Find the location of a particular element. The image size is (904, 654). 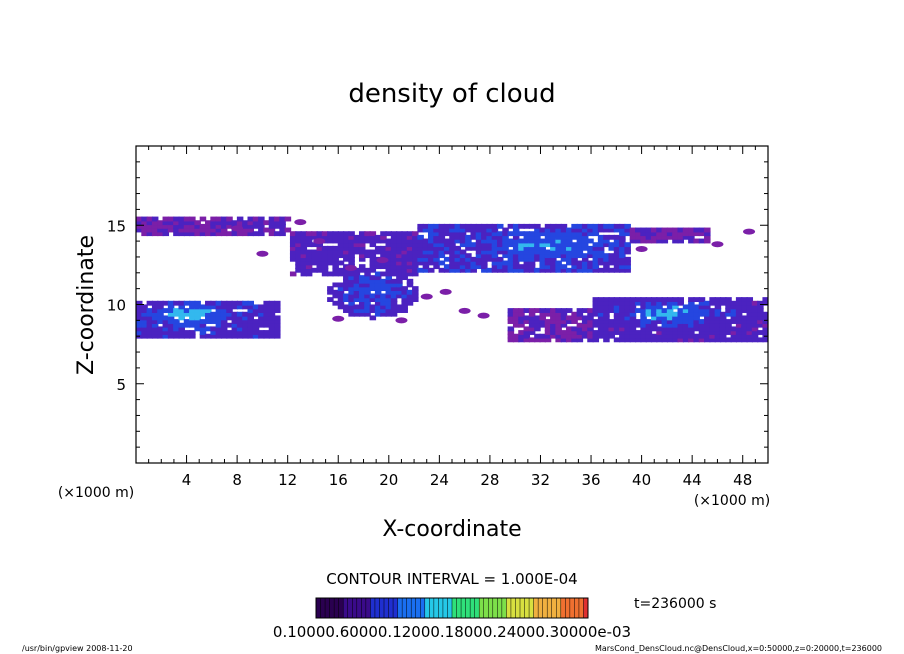

colorbar-cell is located at coordinates (409, 608).